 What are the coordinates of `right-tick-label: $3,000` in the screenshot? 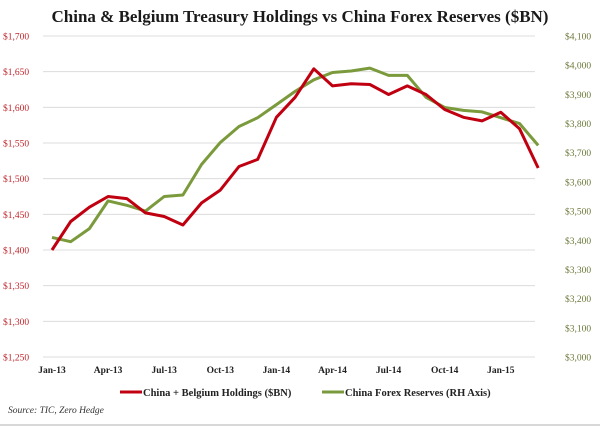 It's located at (578, 358).